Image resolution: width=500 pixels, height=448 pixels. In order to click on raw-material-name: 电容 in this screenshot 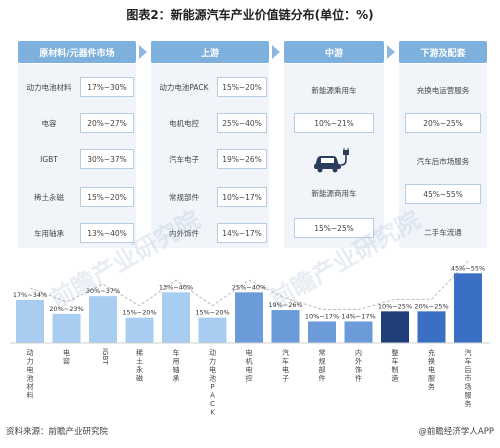, I will do `click(49, 123)`.